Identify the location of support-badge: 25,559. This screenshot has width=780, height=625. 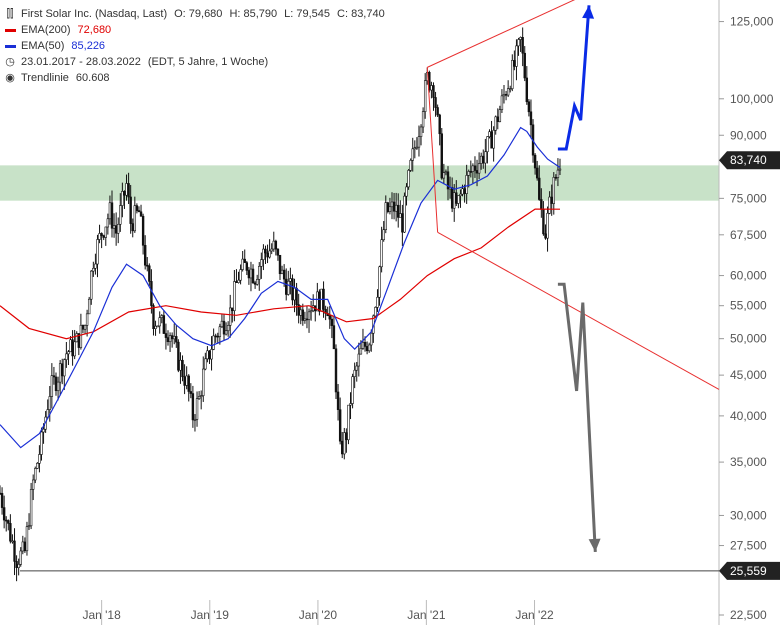
(749, 570).